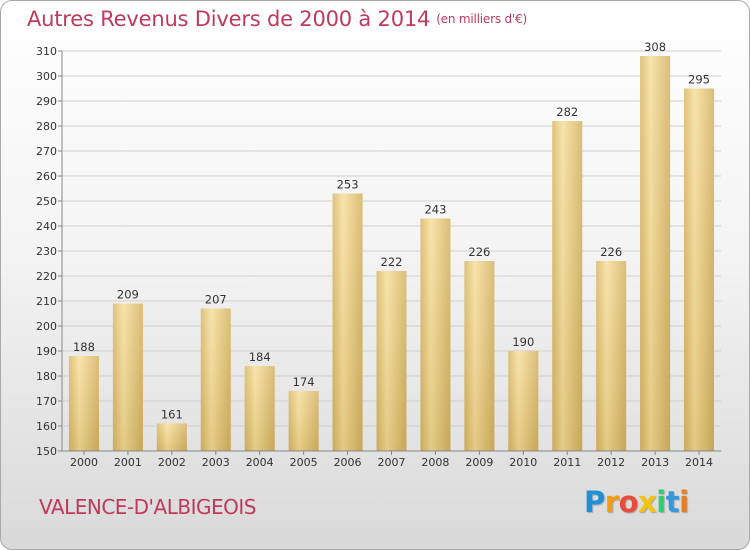 The image size is (750, 550). I want to click on bar-shade-2012, so click(611, 356).